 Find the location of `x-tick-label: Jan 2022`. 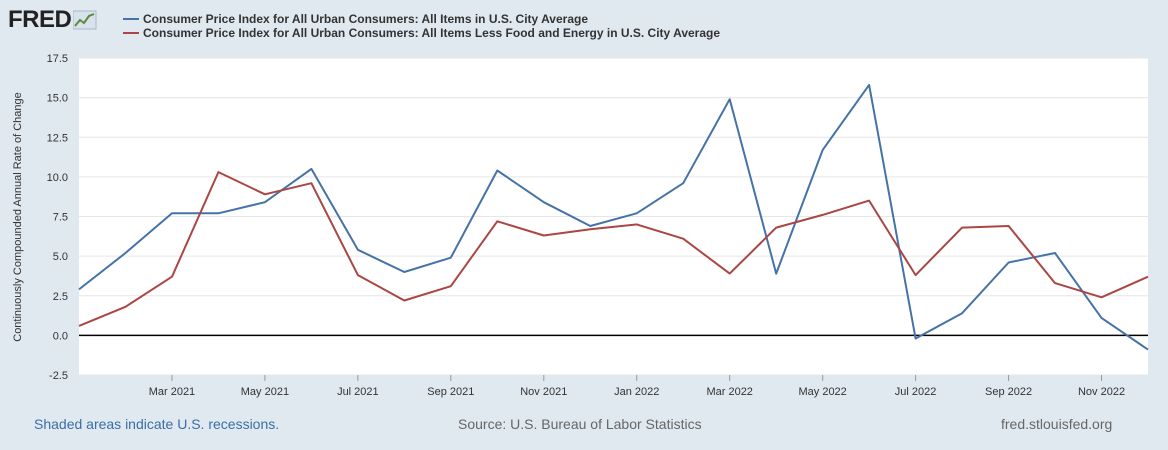

x-tick-label: Jan 2022 is located at coordinates (636, 392).